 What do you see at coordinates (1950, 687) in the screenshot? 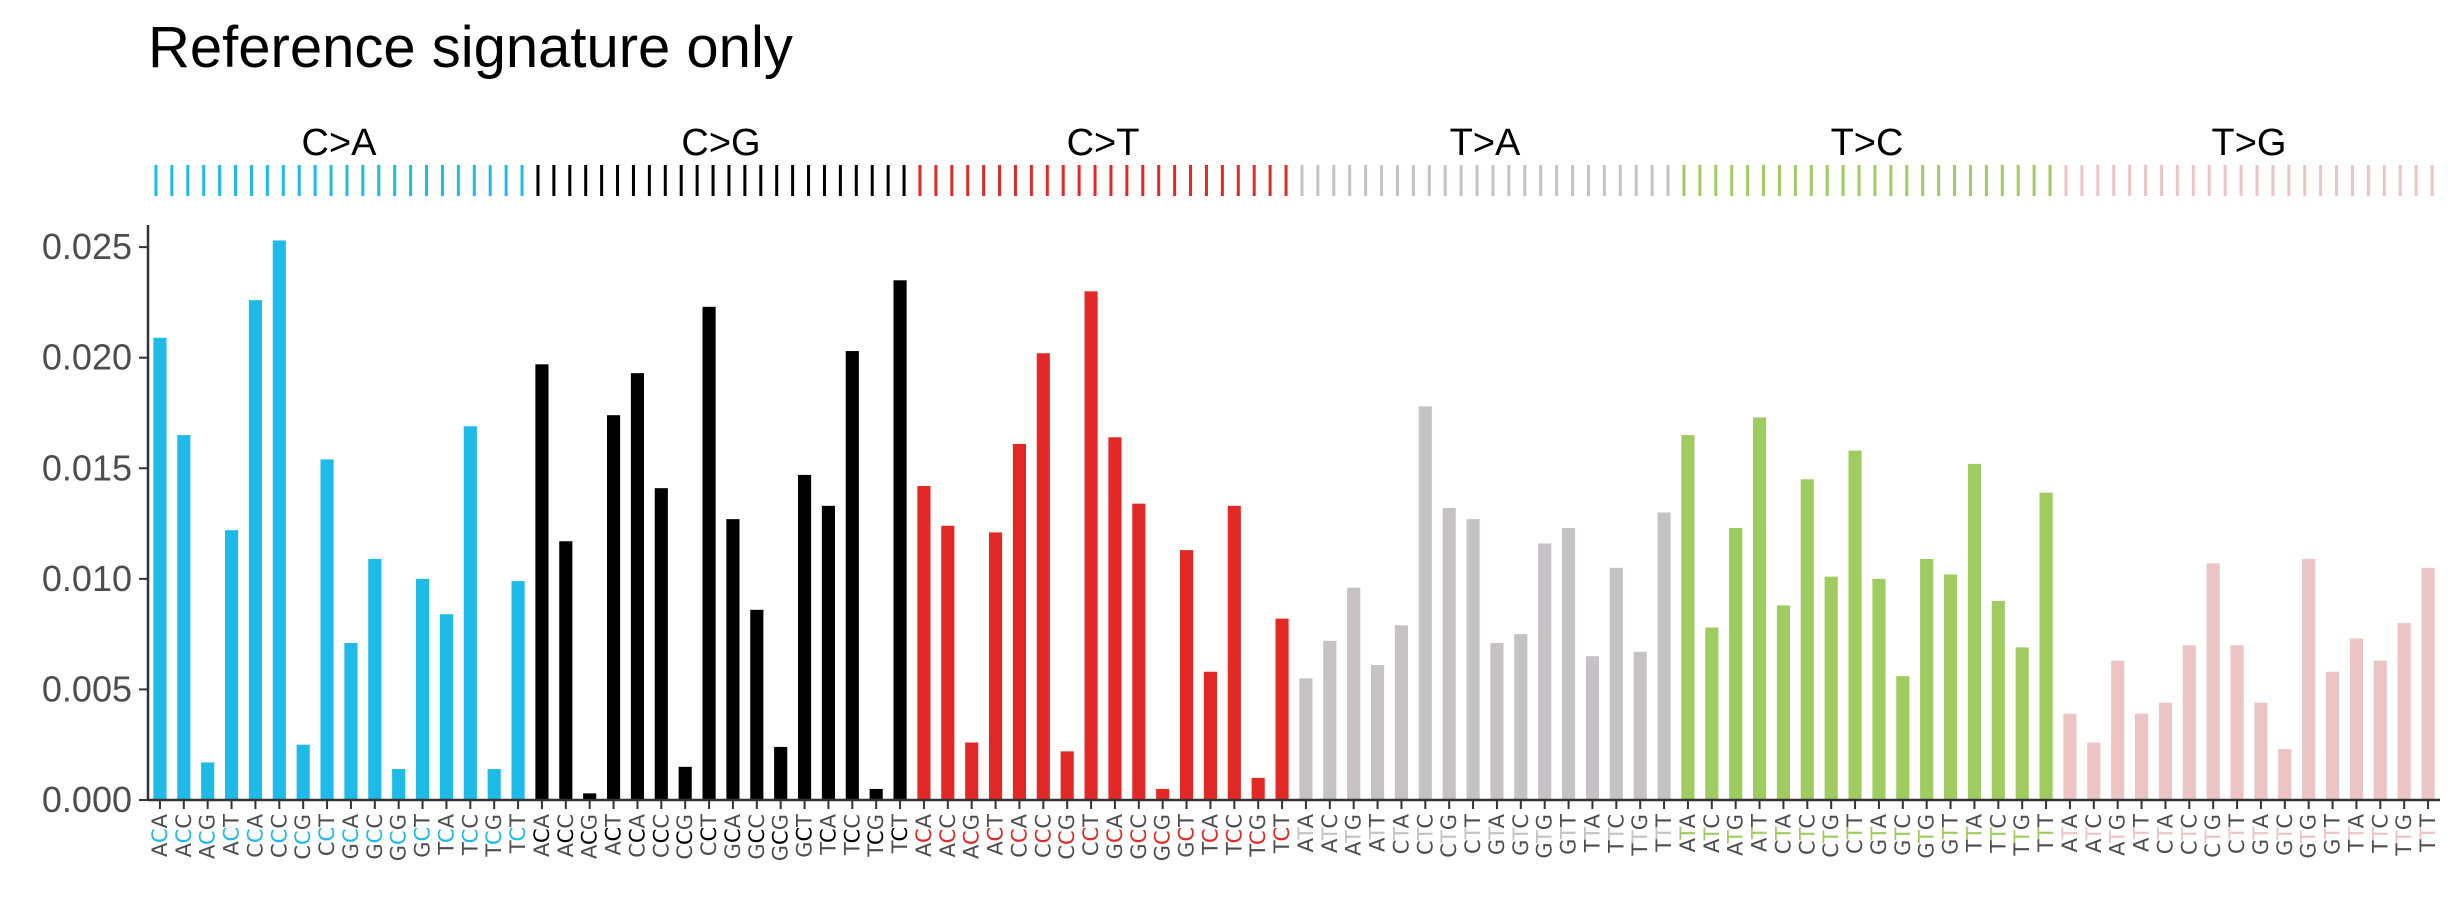
I see `bar-t-to-c-gtt` at bounding box center [1950, 687].